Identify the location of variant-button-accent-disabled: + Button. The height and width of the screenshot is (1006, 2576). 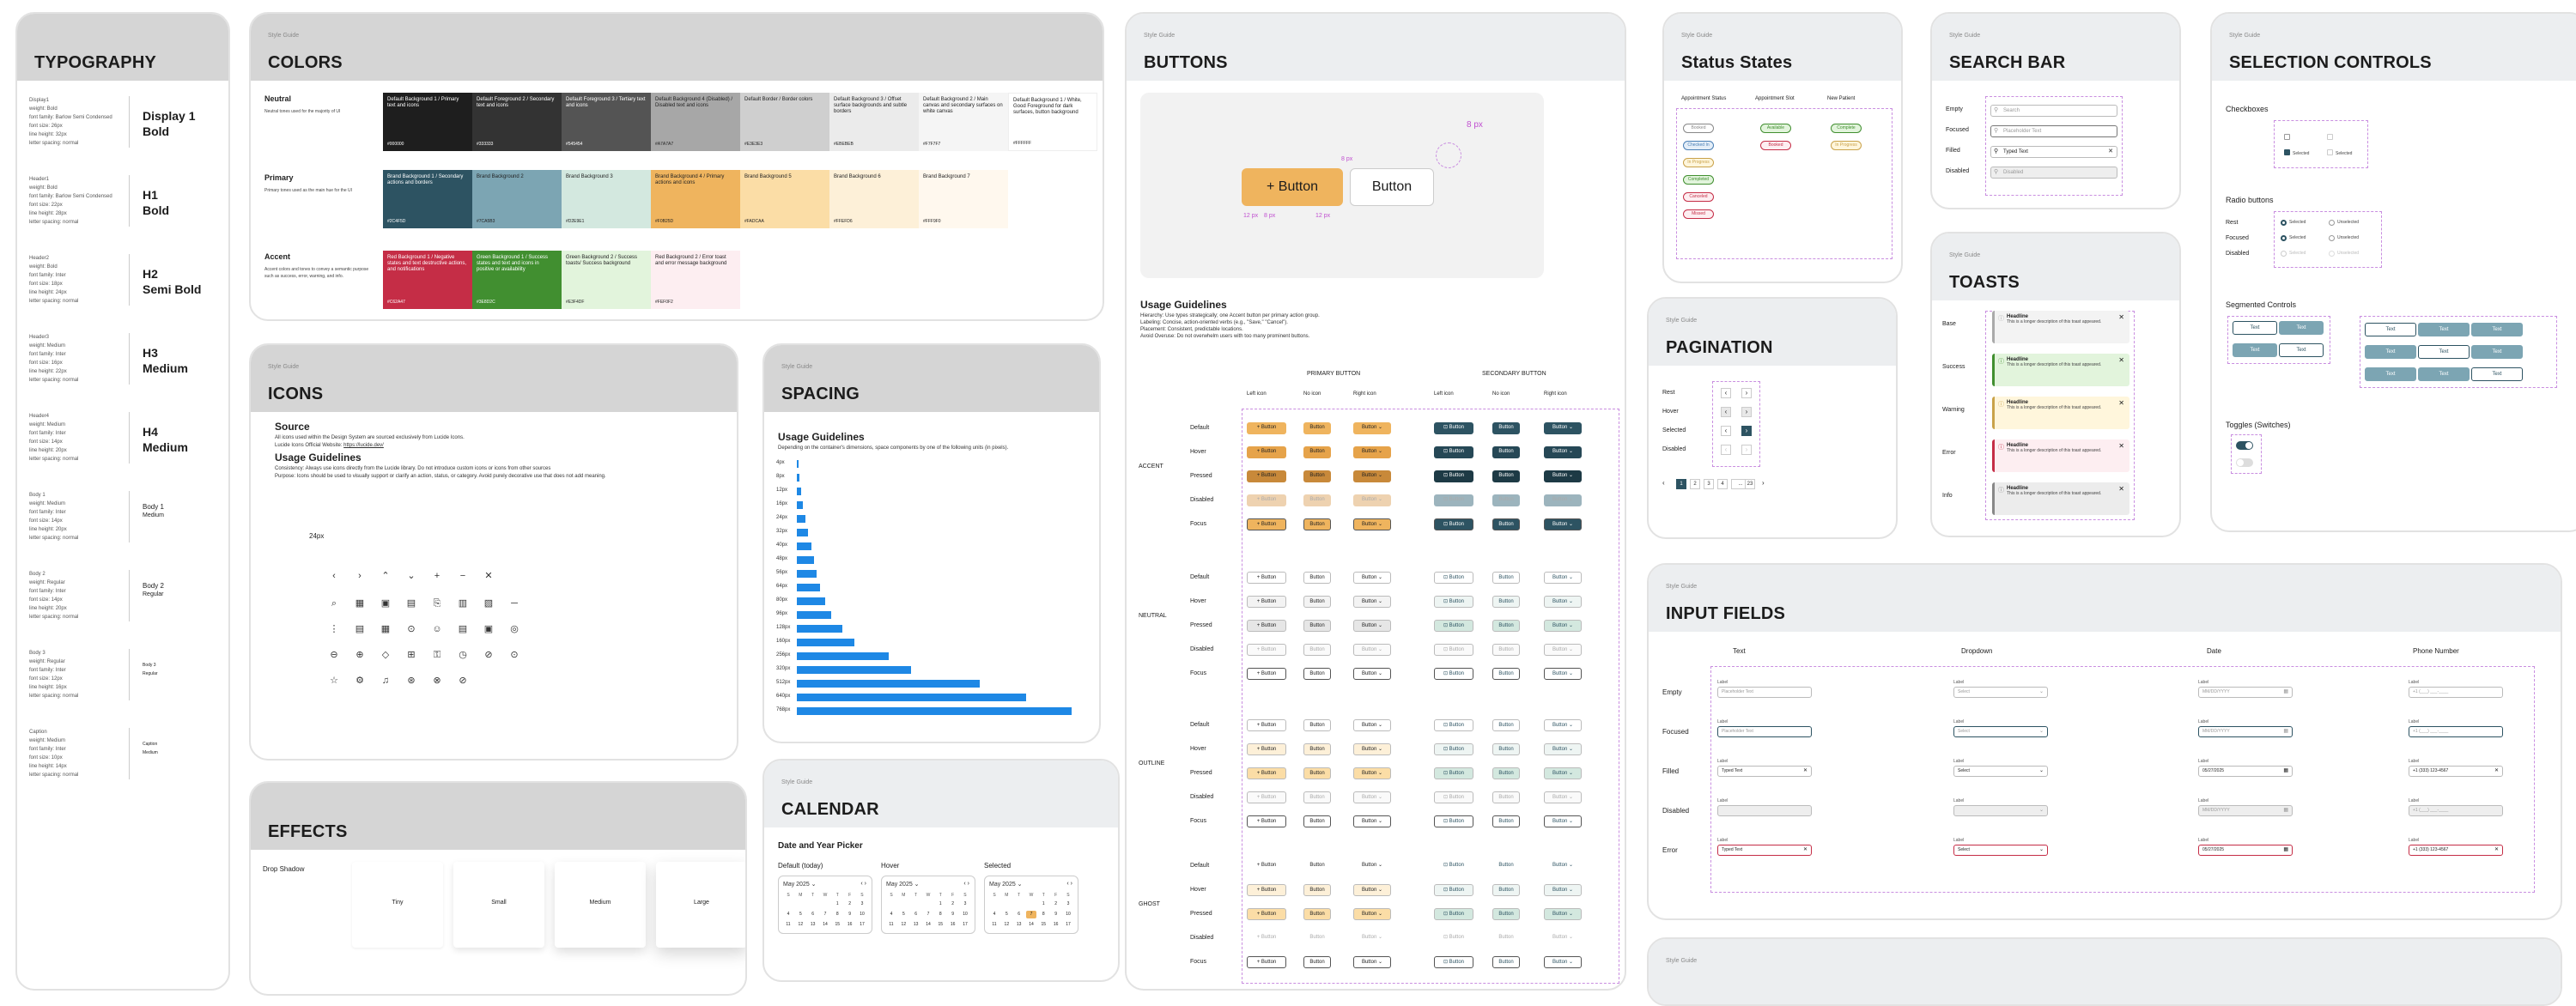
(1266, 500).